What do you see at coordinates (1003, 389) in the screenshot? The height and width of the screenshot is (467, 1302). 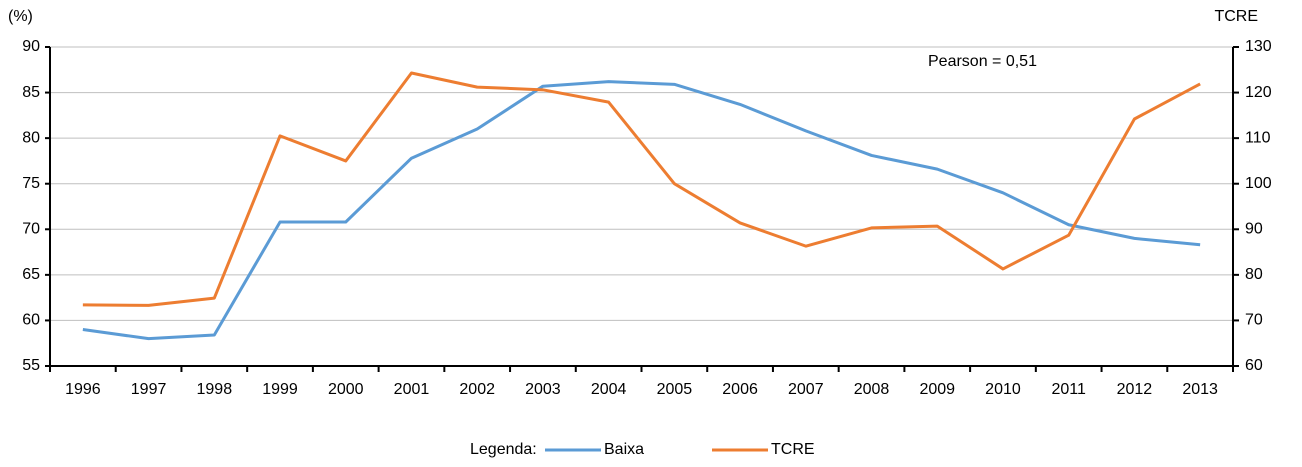 I see `x-tick-label: 2010` at bounding box center [1003, 389].